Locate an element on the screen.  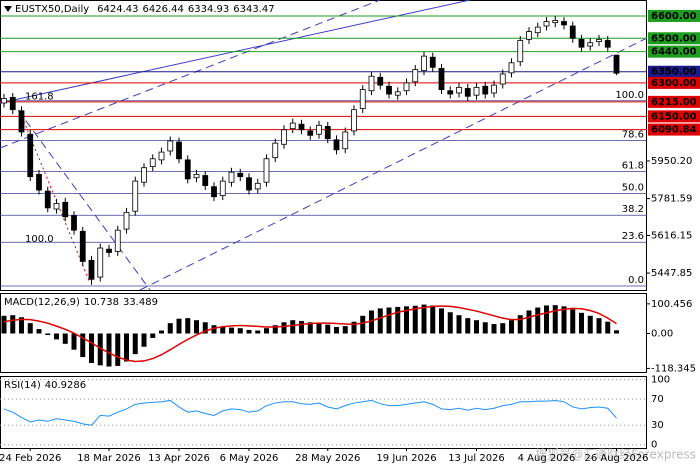
y-tick-label: 5447.85 is located at coordinates (671, 273).